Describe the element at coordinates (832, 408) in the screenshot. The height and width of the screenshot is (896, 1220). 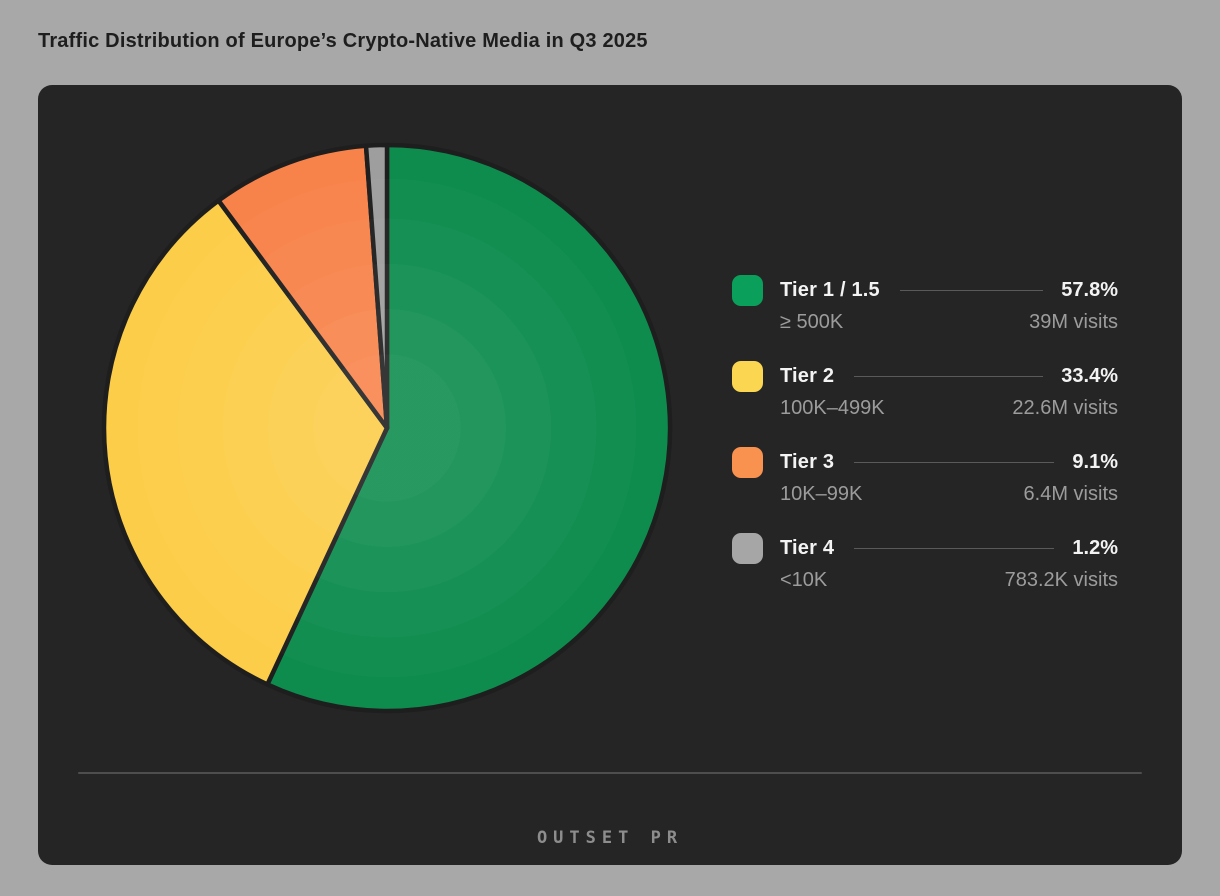
I see `legend-range: 100K–499K` at that location.